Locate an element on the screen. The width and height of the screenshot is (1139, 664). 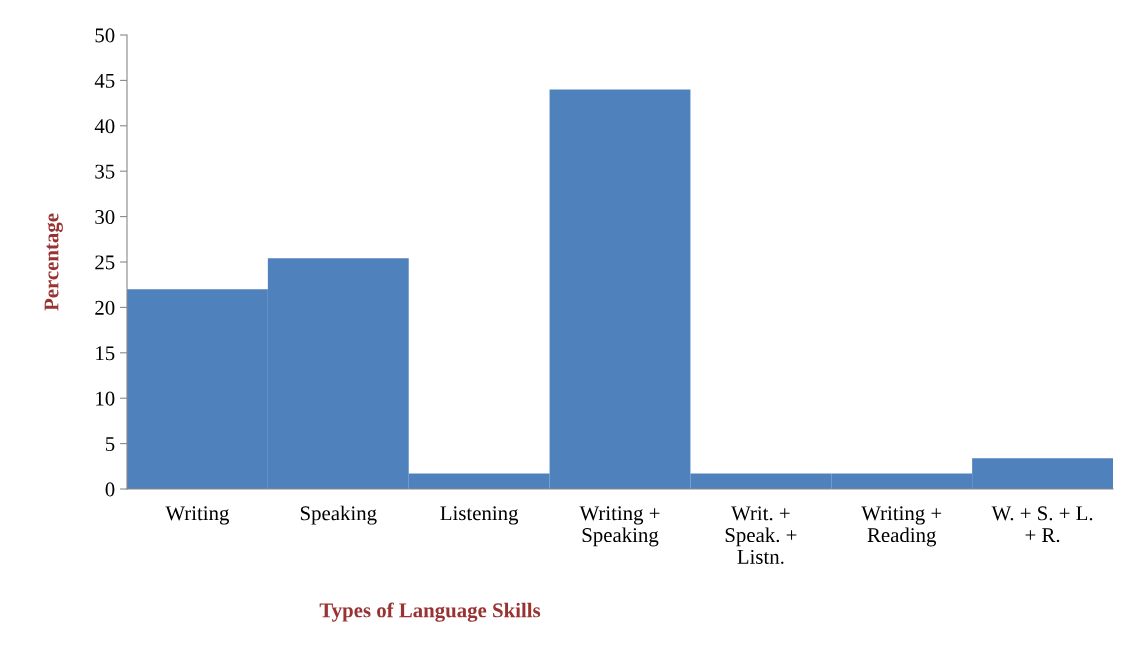
y-tick-label: 30 is located at coordinates (105, 217).